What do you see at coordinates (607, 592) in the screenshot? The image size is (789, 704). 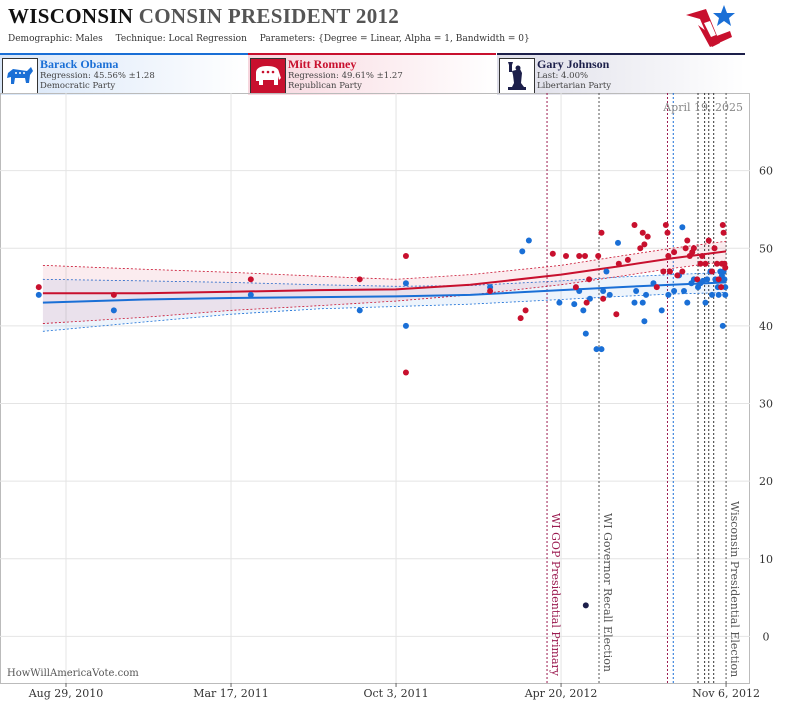 I see `event-label: WI Governor Recall Election` at bounding box center [607, 592].